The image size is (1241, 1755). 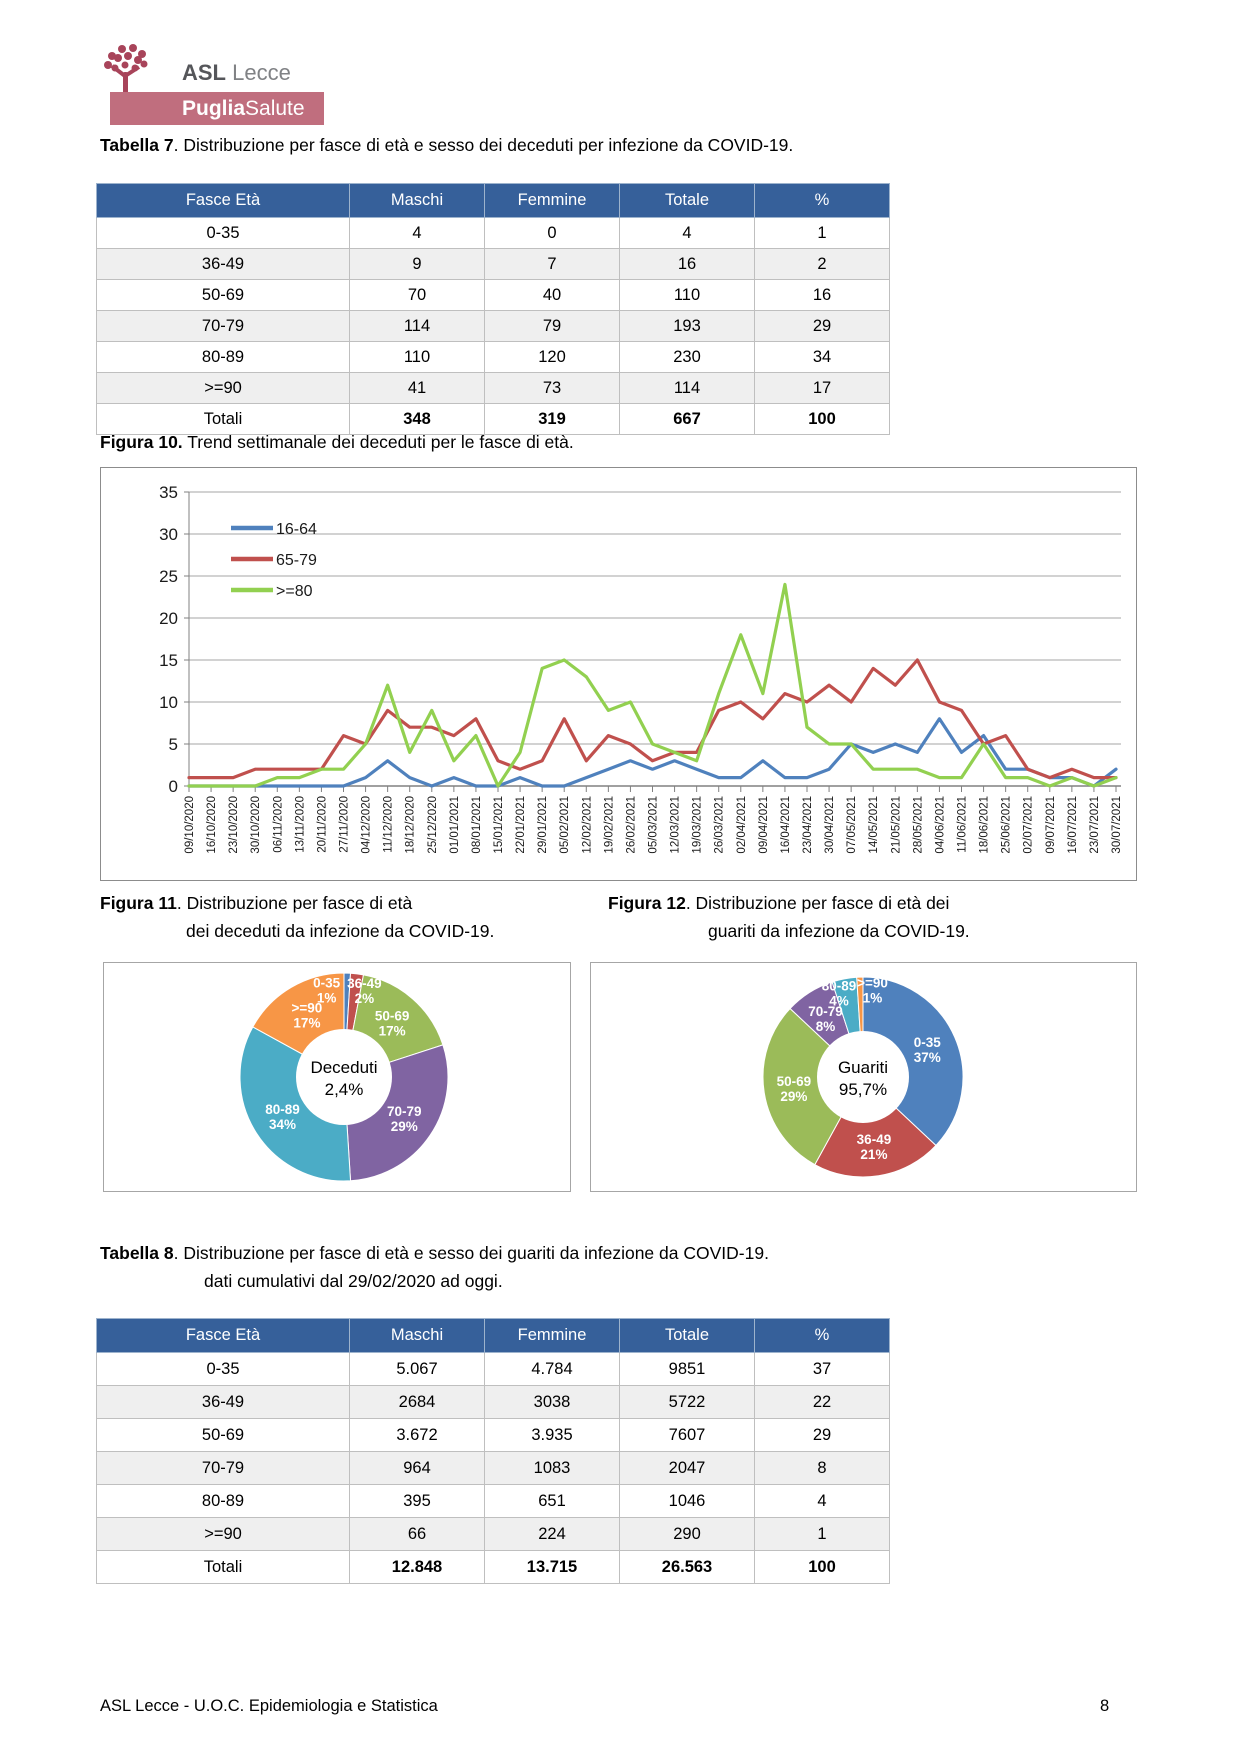 I want to click on table-row: 0-35 5.067 4.784 9851 37, so click(x=493, y=1369).